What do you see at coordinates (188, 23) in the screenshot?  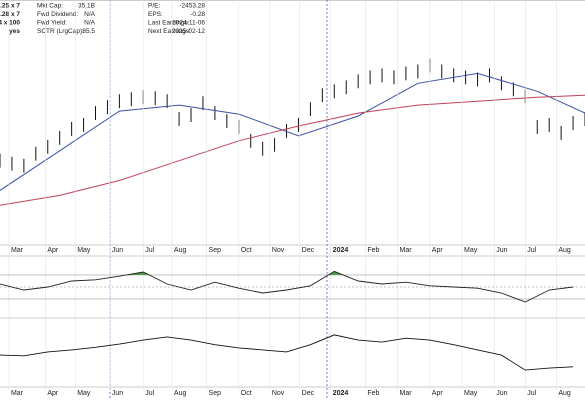 I see `info-text: 2024-11-06` at bounding box center [188, 23].